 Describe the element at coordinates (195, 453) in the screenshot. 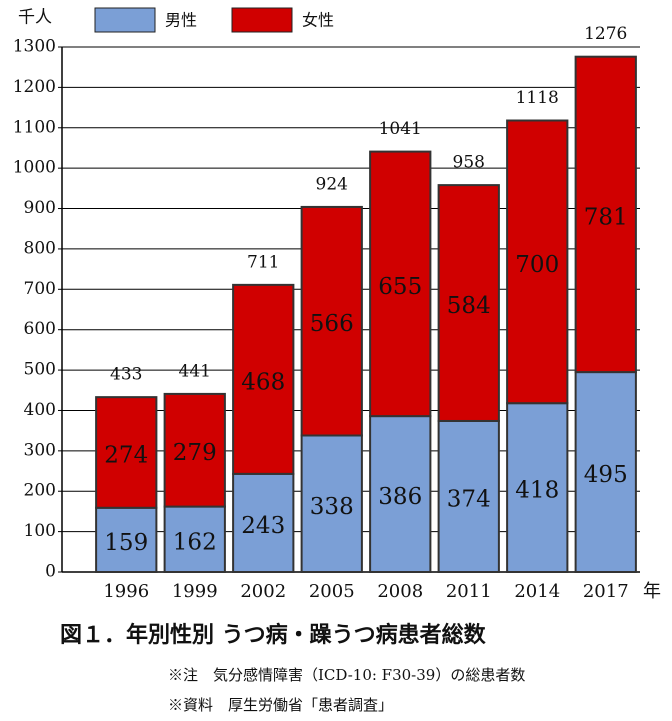

I see `data-label: 279` at that location.